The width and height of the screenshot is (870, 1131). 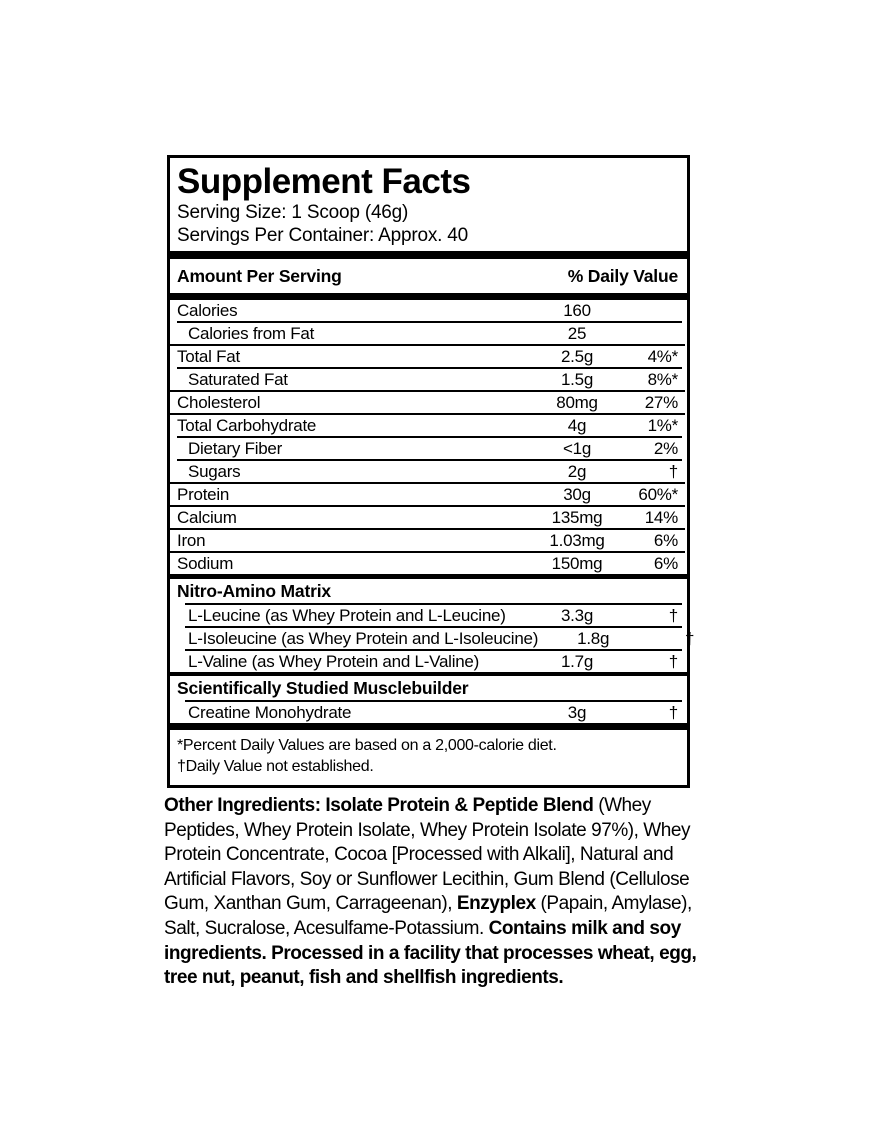 I want to click on nutrient-row: Saturated Fat 1.5g 8%*, so click(x=428, y=379).